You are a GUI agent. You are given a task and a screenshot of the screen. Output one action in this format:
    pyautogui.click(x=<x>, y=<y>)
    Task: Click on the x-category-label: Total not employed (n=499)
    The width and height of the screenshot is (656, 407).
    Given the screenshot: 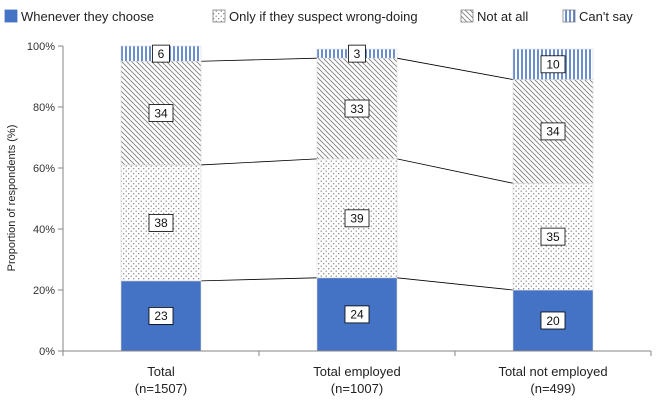 What is the action you would take?
    pyautogui.click(x=552, y=380)
    